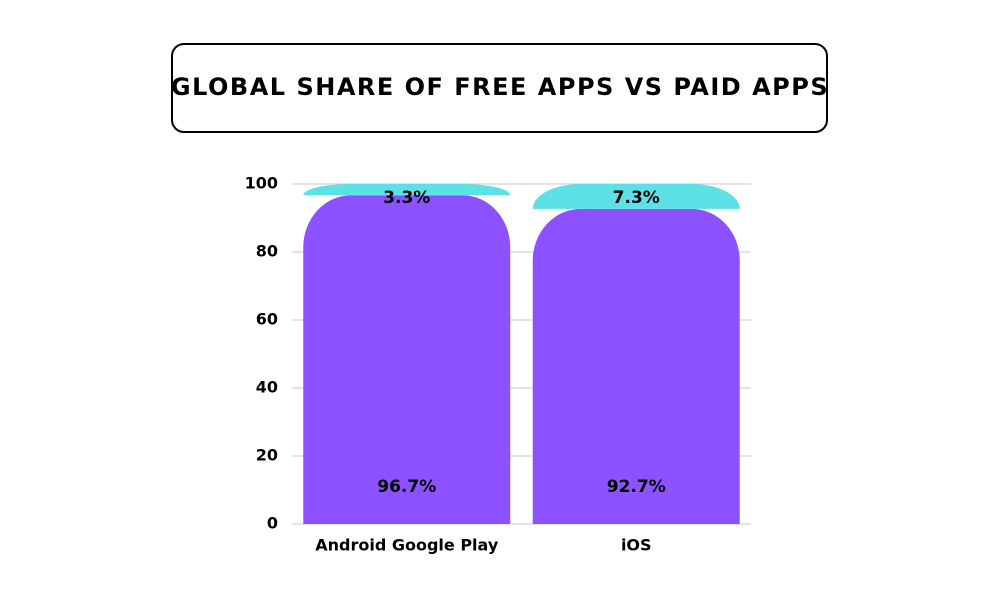 Image resolution: width=1000 pixels, height=600 pixels. I want to click on title-box, so click(499, 88).